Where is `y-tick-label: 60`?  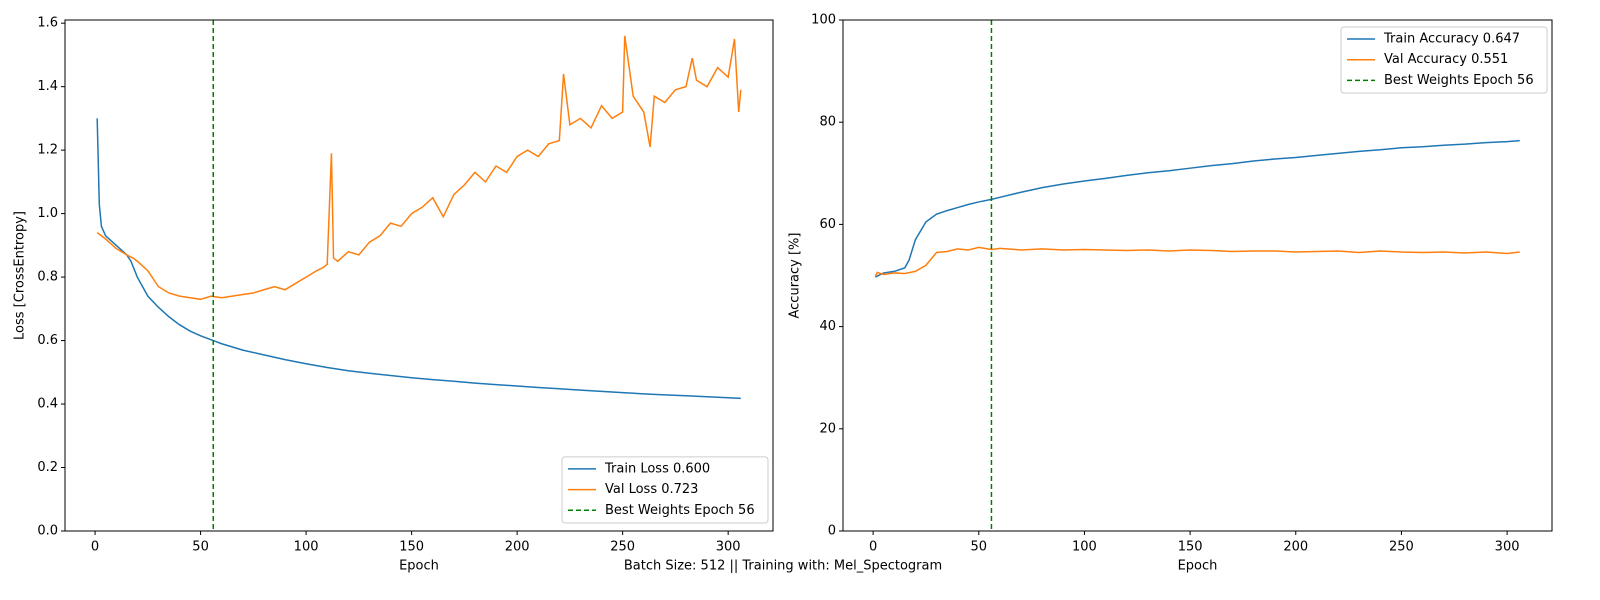 y-tick-label: 60 is located at coordinates (827, 224).